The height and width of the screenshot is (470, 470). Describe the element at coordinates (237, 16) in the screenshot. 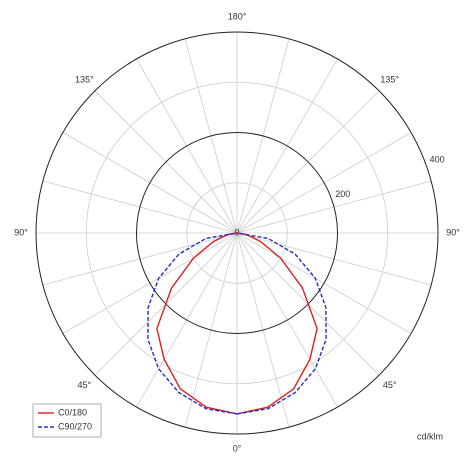

I see `angle-label: 180°` at that location.